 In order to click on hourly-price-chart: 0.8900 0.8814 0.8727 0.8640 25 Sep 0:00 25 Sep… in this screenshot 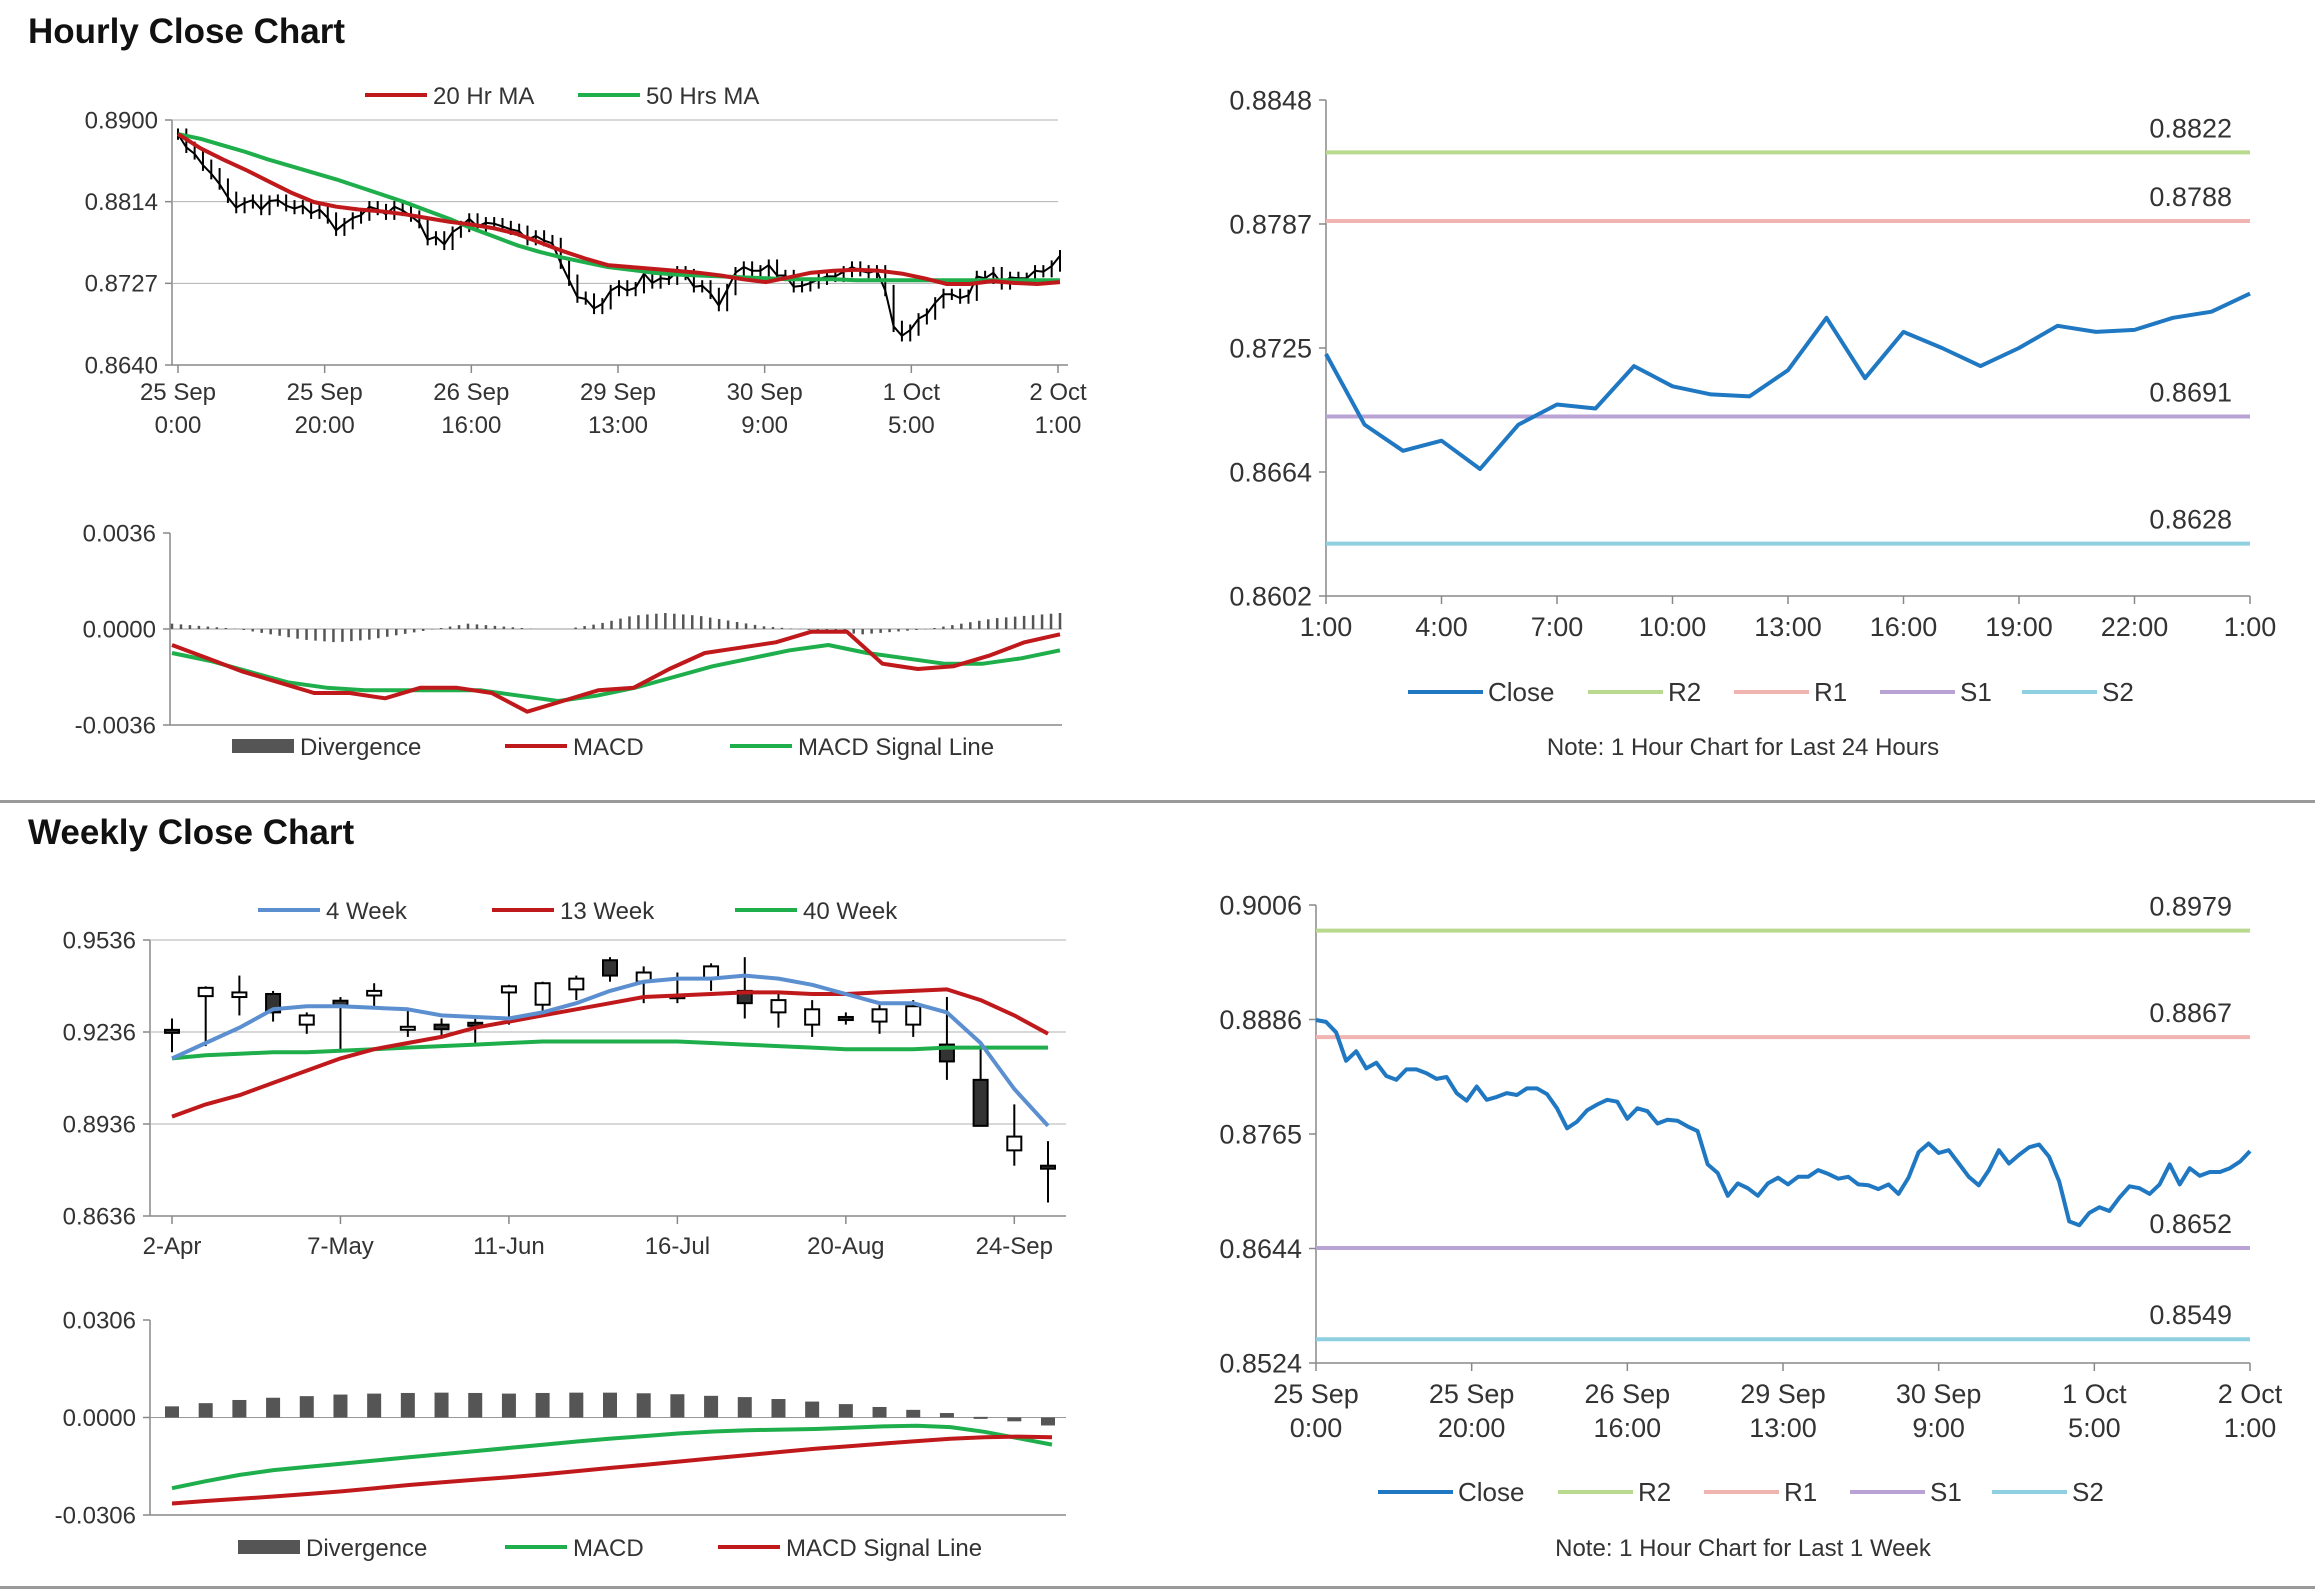, I will do `click(570, 265)`.